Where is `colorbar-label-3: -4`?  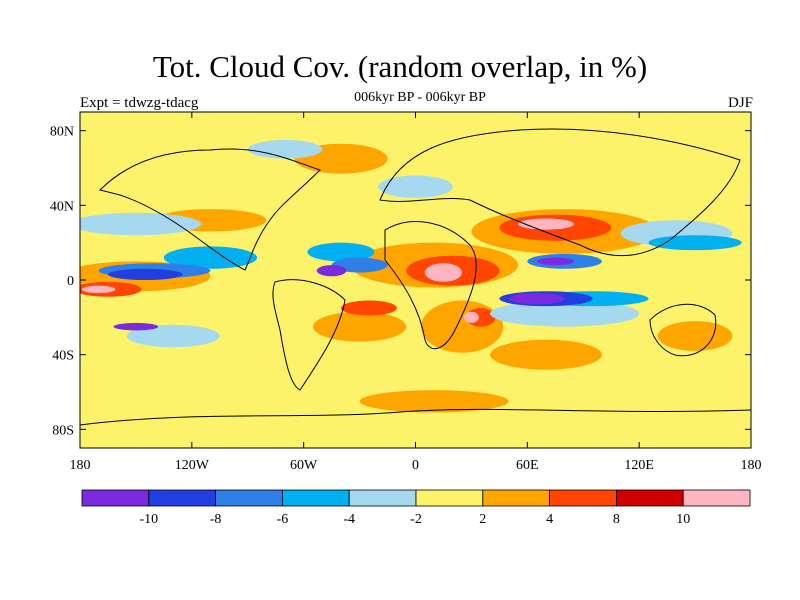
colorbar-label-3: -4 is located at coordinates (349, 519).